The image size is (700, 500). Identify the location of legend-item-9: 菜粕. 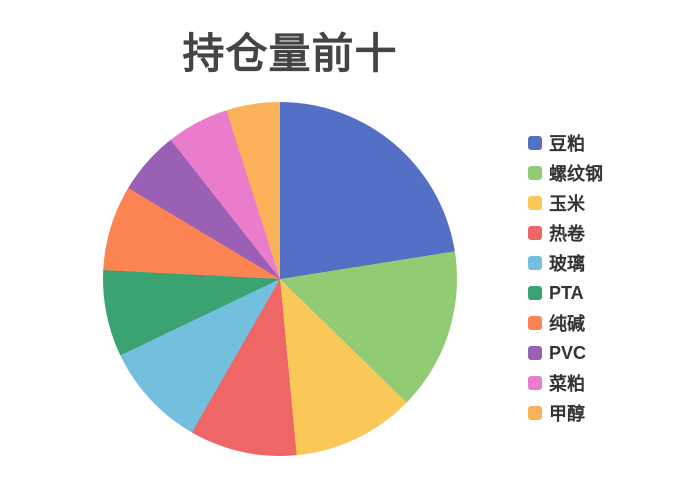
(565, 383).